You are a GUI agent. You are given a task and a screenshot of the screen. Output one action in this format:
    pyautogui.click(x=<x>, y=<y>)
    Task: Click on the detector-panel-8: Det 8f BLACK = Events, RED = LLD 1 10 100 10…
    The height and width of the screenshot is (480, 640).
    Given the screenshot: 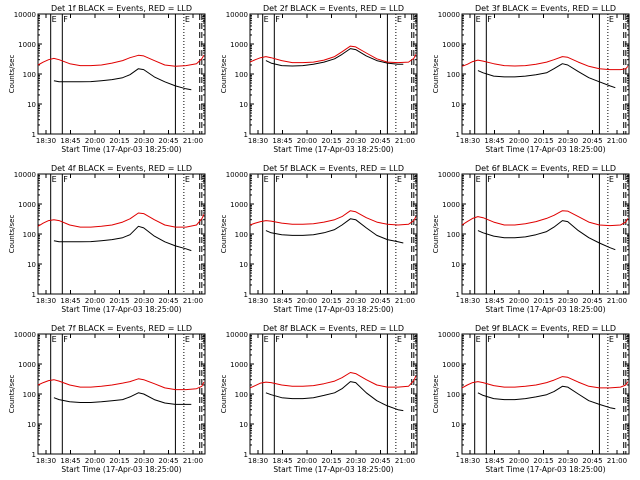 What is the action you would take?
    pyautogui.click(x=319, y=399)
    